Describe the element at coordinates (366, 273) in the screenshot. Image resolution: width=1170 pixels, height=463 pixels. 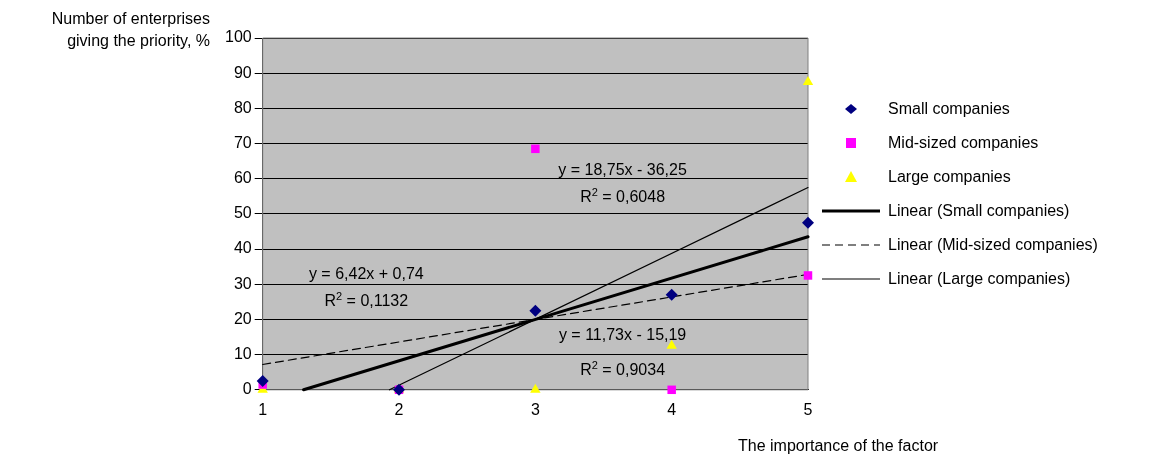
I see `annotation: y = 6,42x + 0,74` at that location.